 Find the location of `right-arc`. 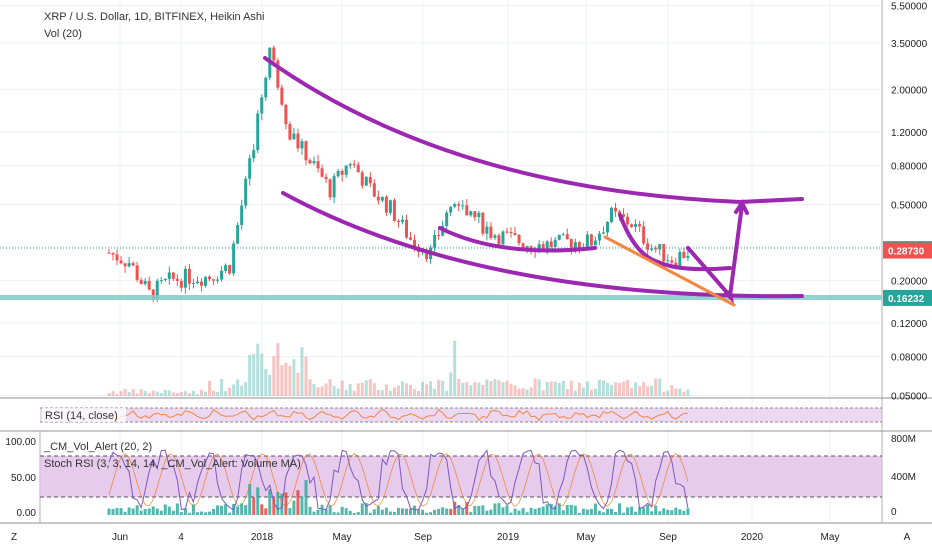

right-arc is located at coordinates (675, 242).